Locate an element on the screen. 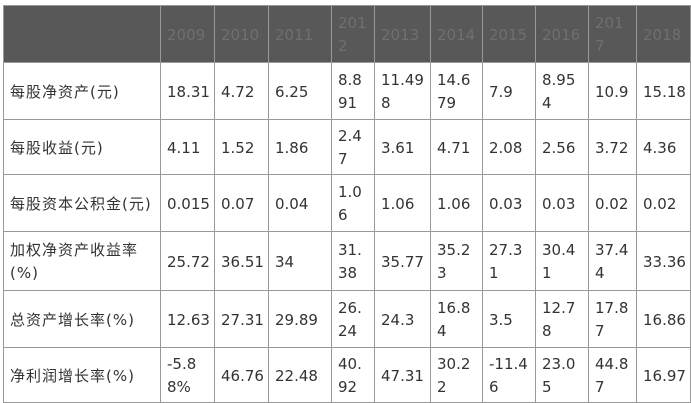  table-cell: 25.72 is located at coordinates (187, 261).